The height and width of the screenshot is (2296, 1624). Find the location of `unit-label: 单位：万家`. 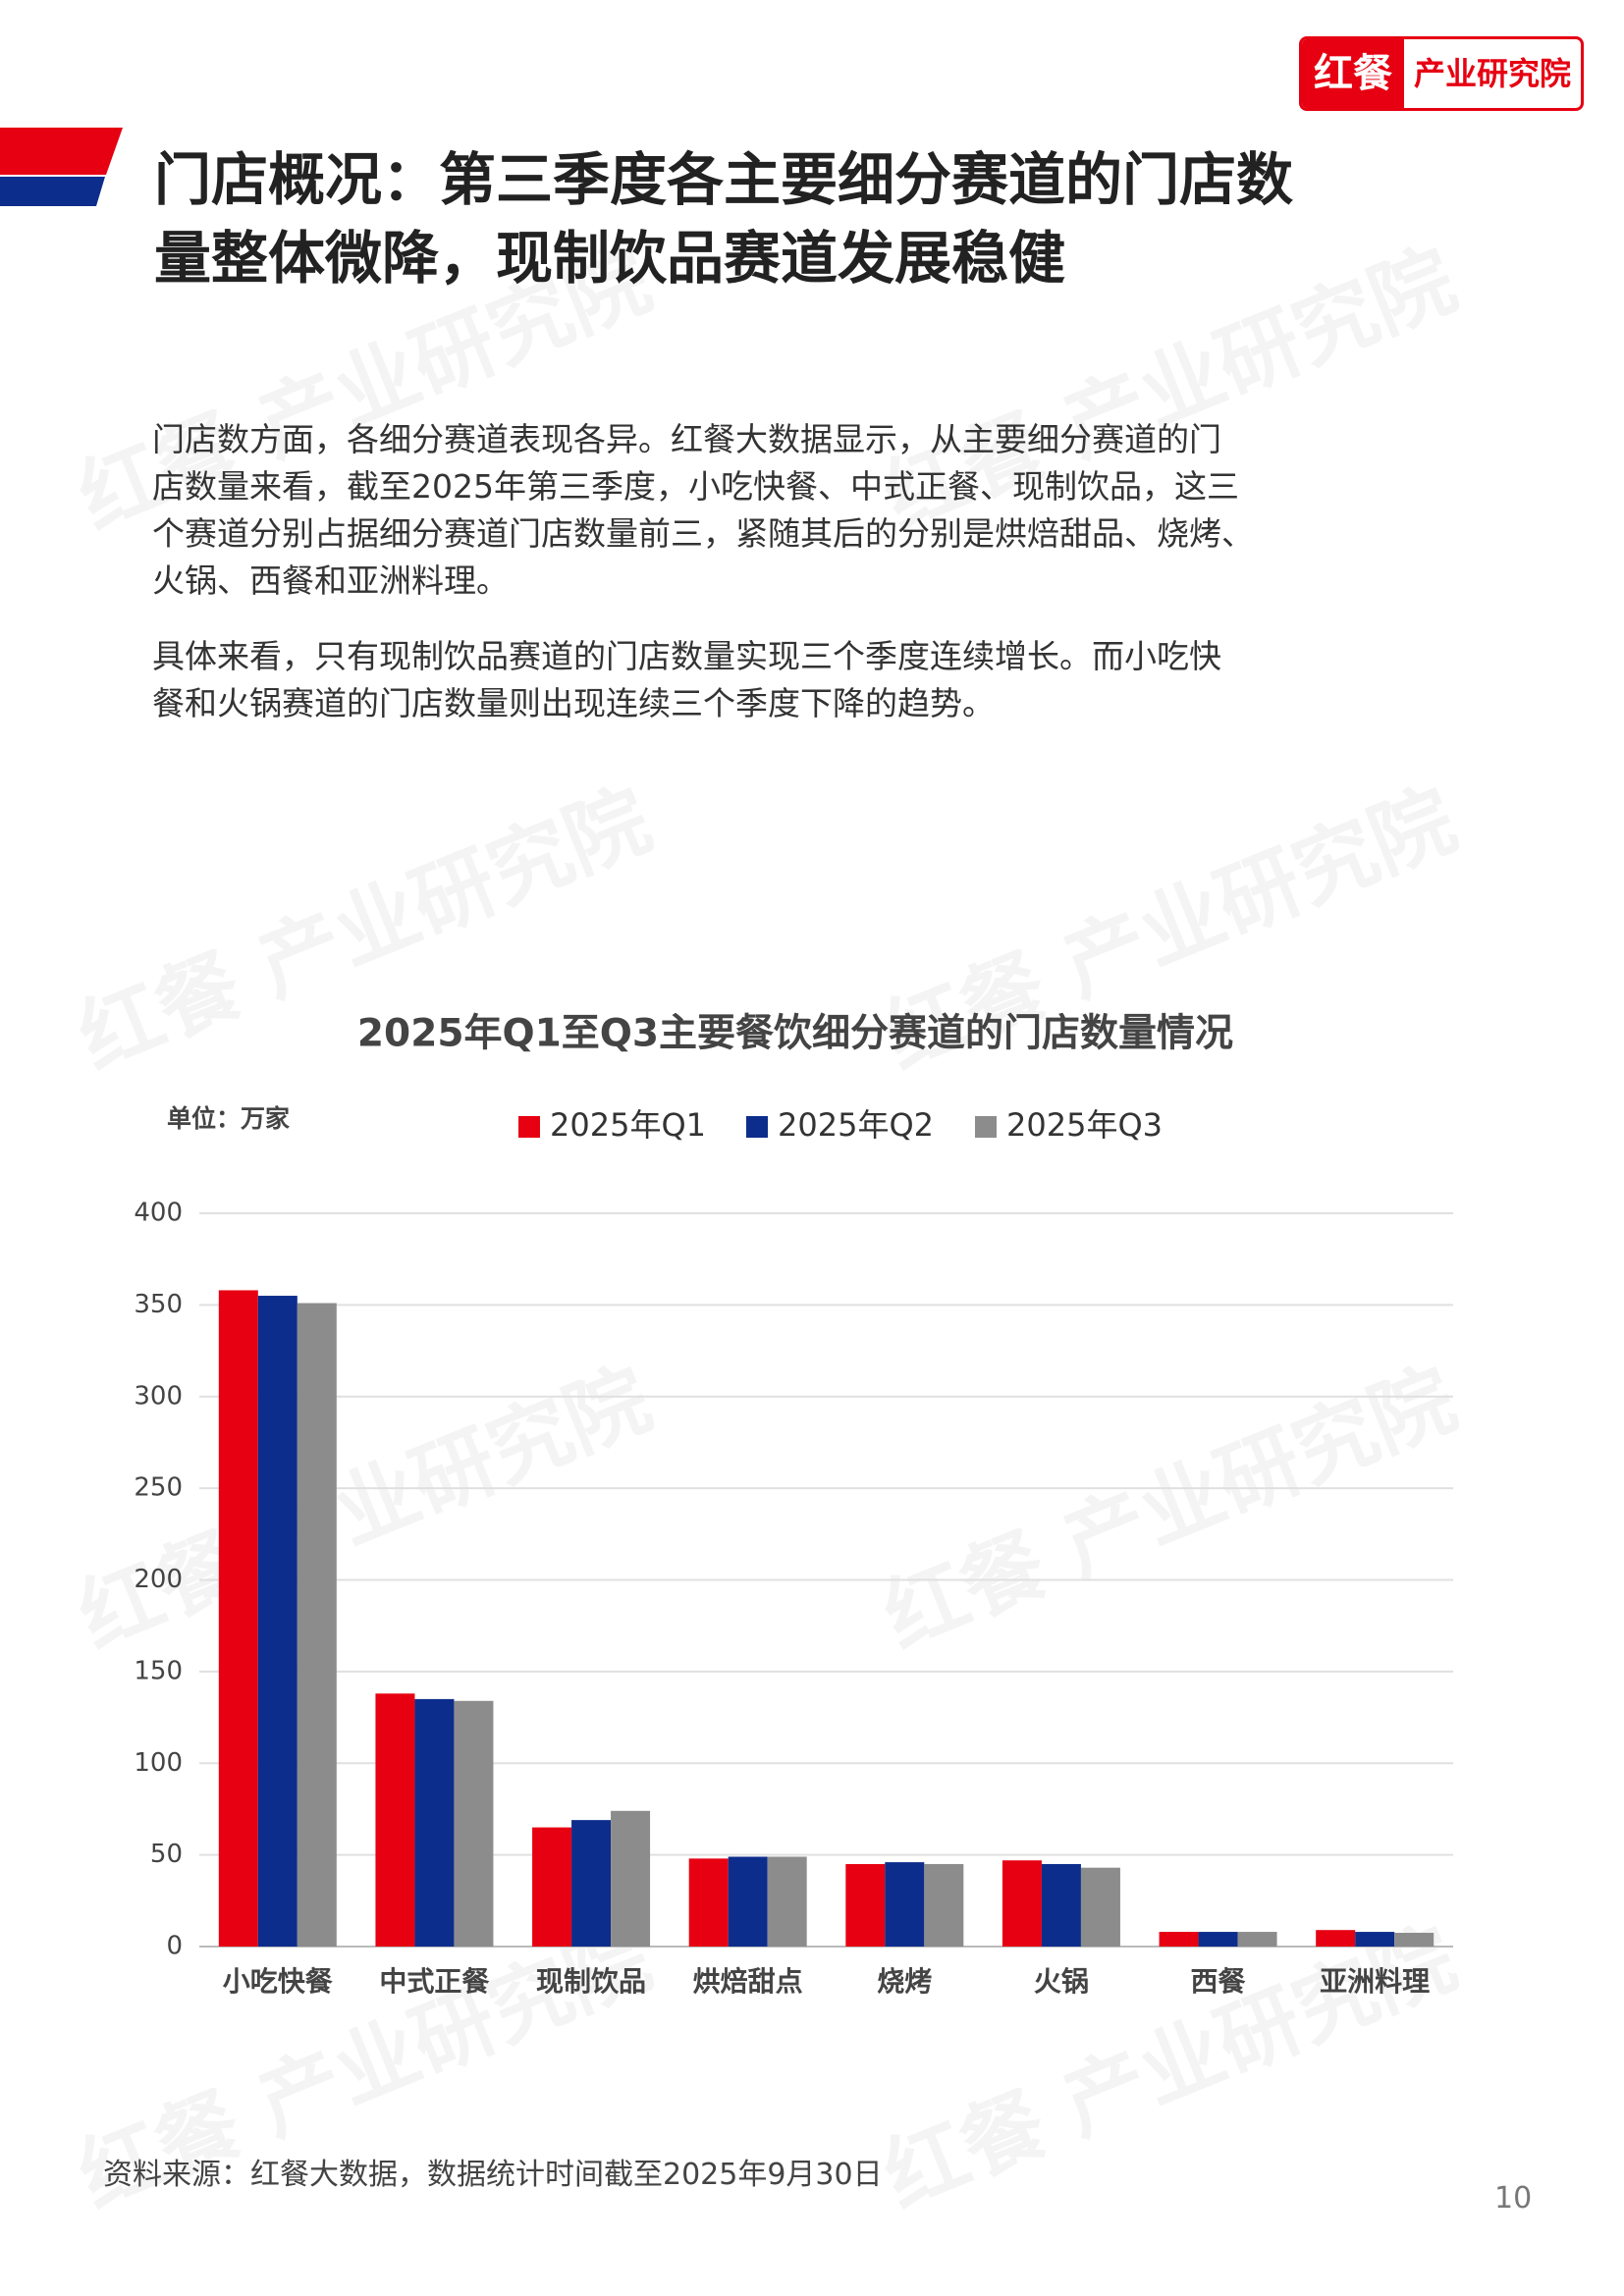

unit-label: 单位：万家 is located at coordinates (228, 1118).